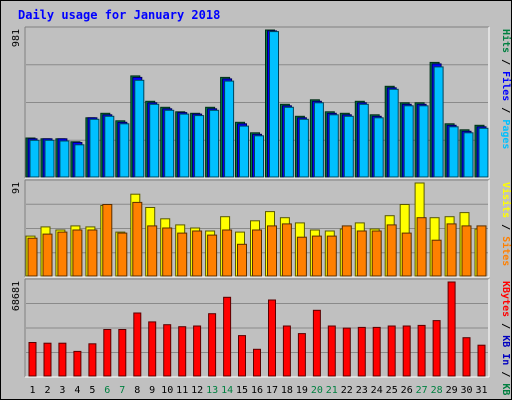  I want to click on kbytes_panel-legend-item-1: /, so click(505, 326).